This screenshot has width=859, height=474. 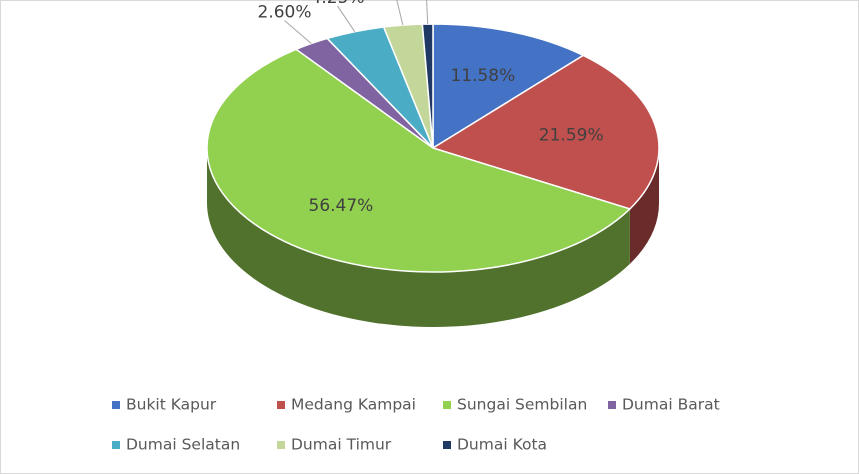 I want to click on legend-label: Dumai Selatan, so click(x=183, y=445).